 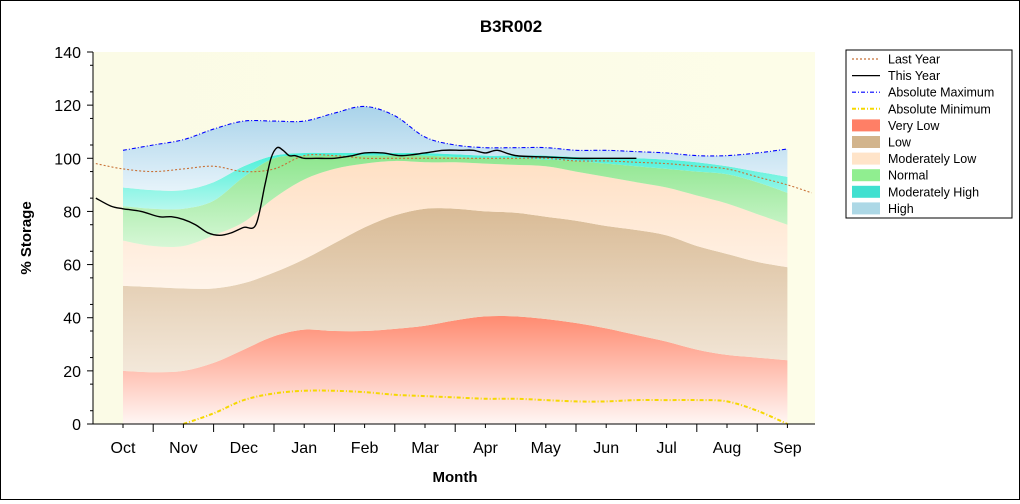 I want to click on series-line-absolute-maximum, so click(x=455, y=131).